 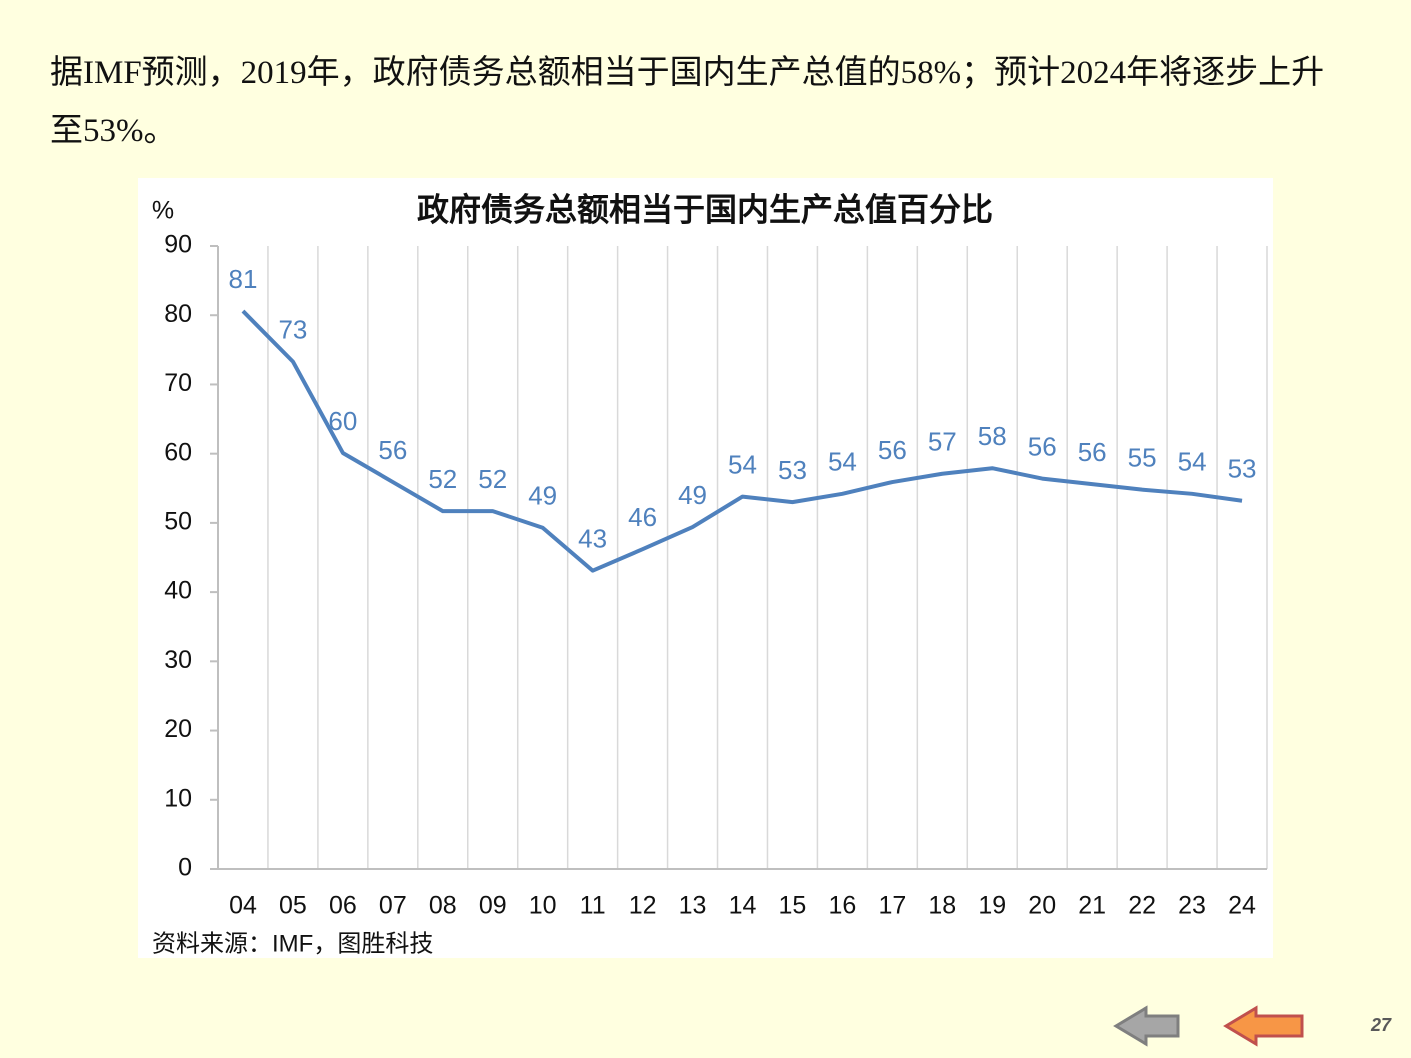 What do you see at coordinates (942, 906) in the screenshot?
I see `x-tick-label: 18` at bounding box center [942, 906].